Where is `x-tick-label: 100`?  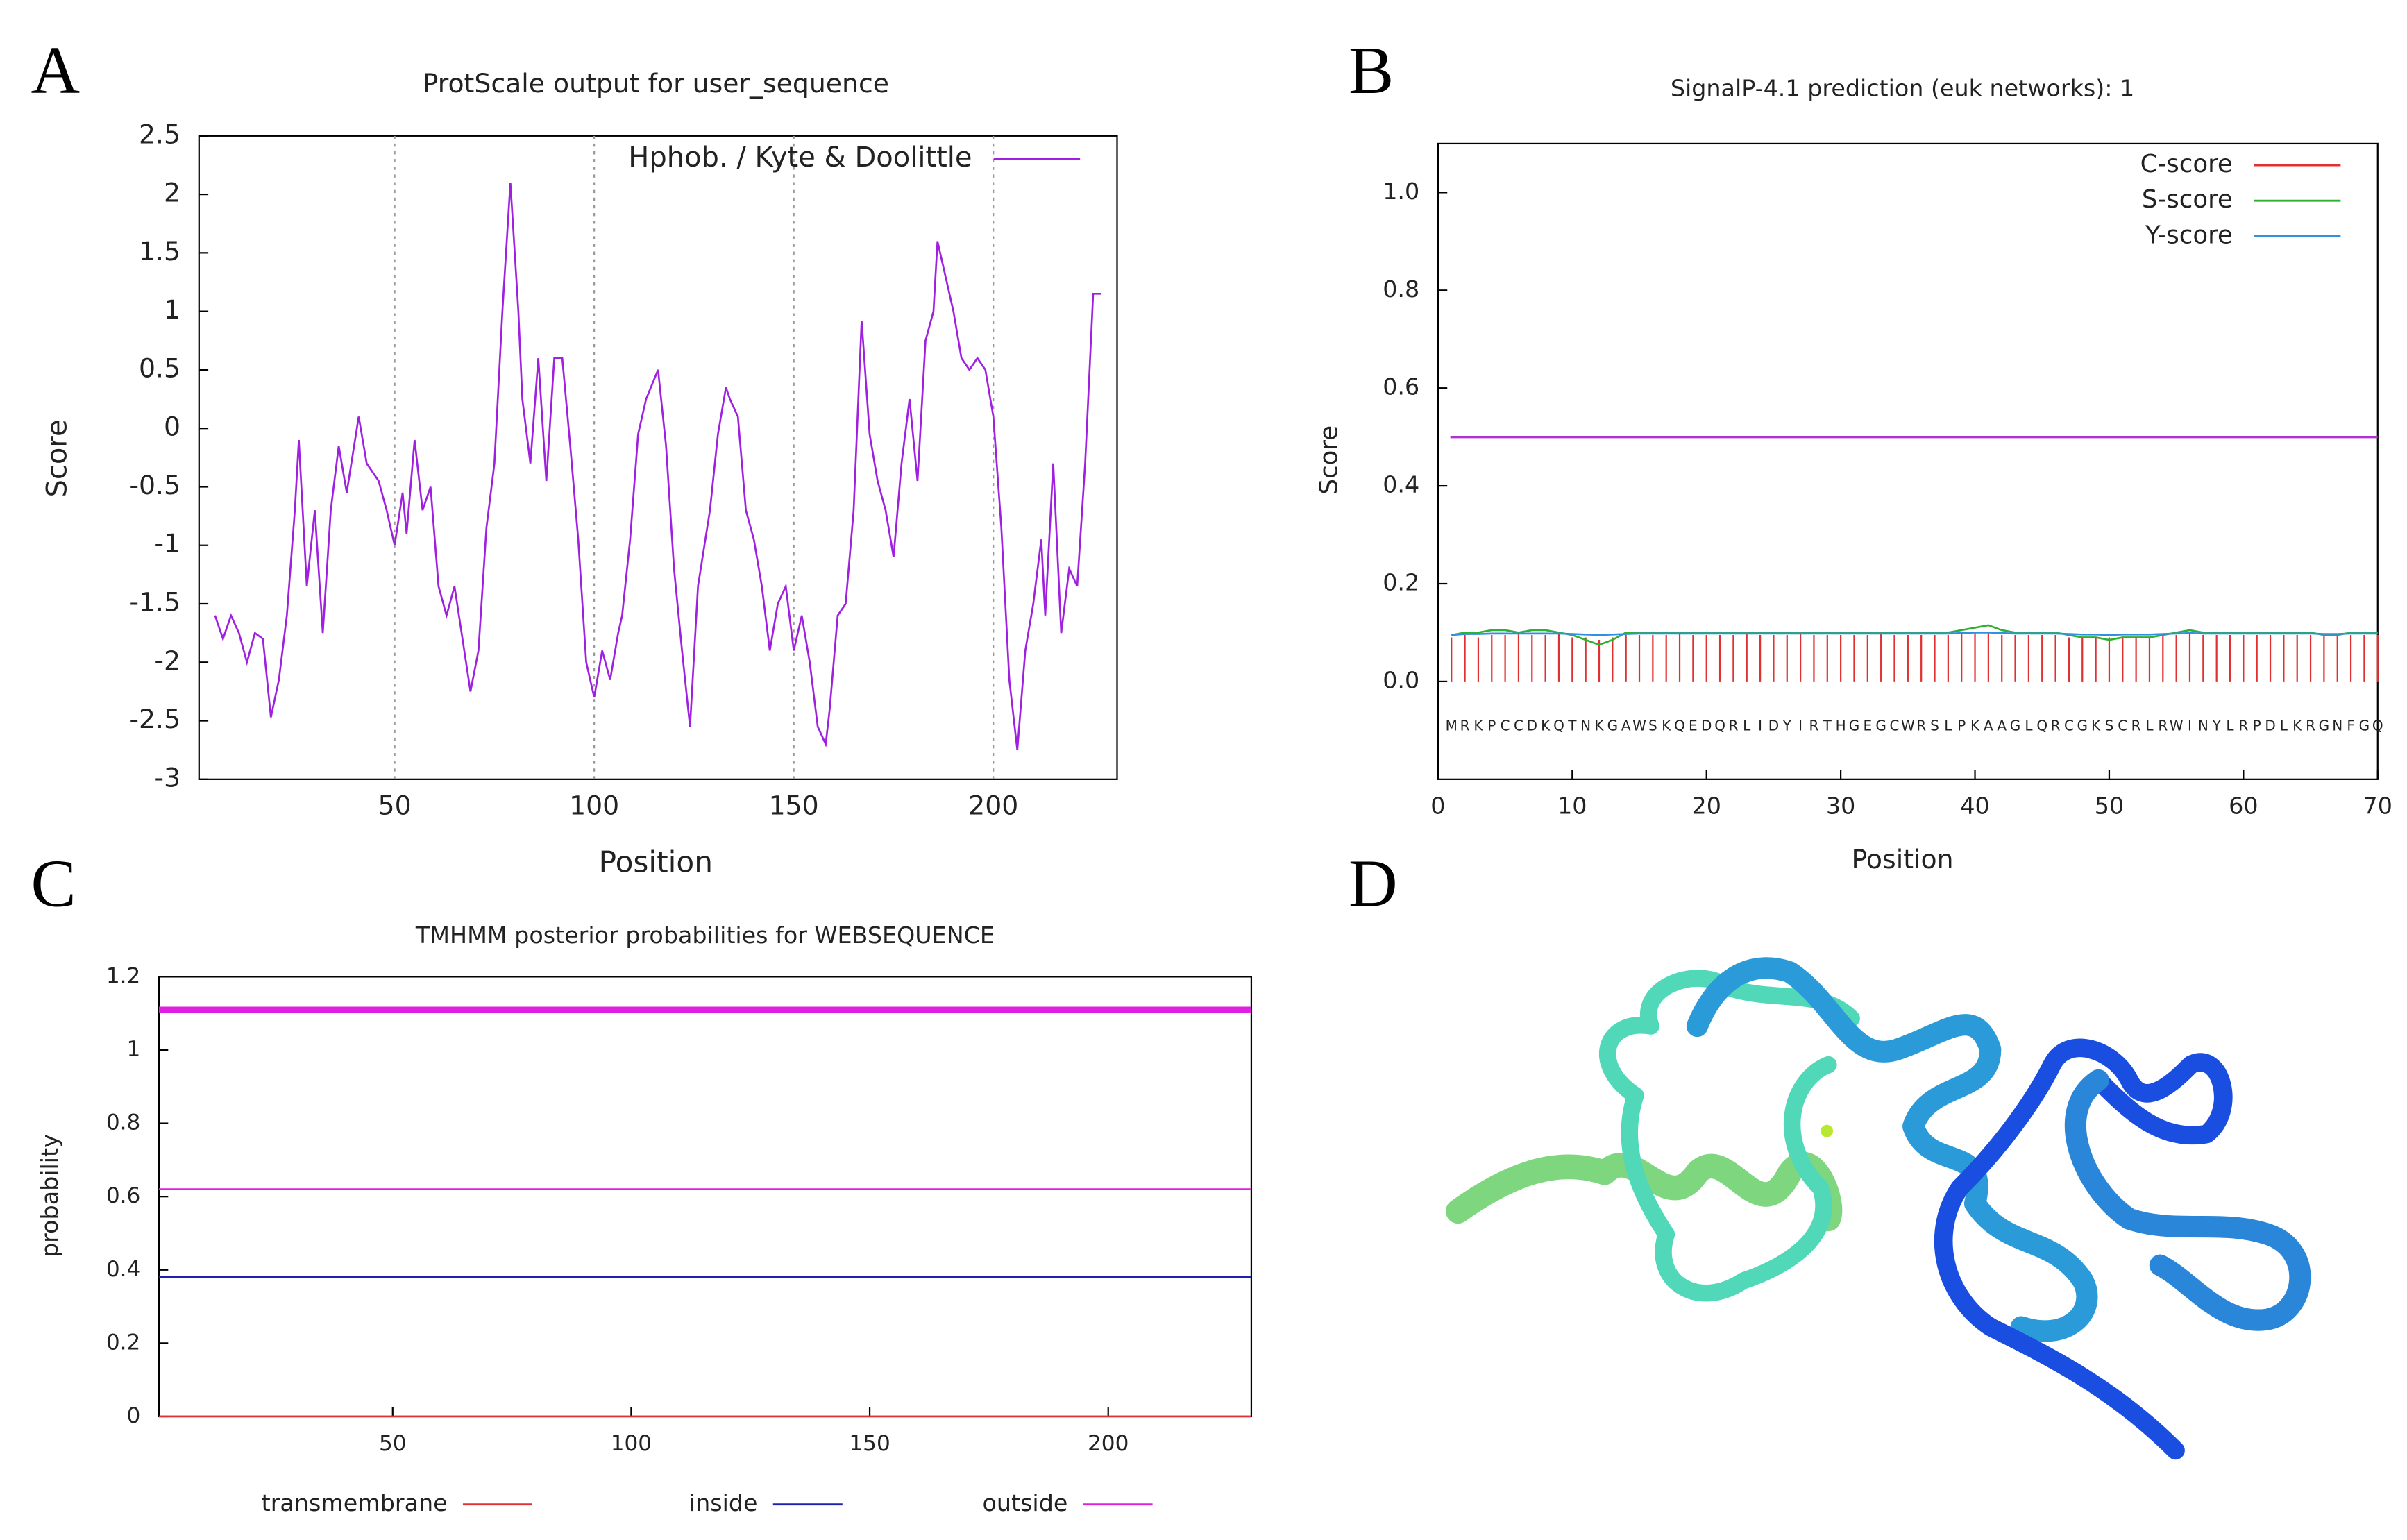
x-tick-label: 100 is located at coordinates (594, 805).